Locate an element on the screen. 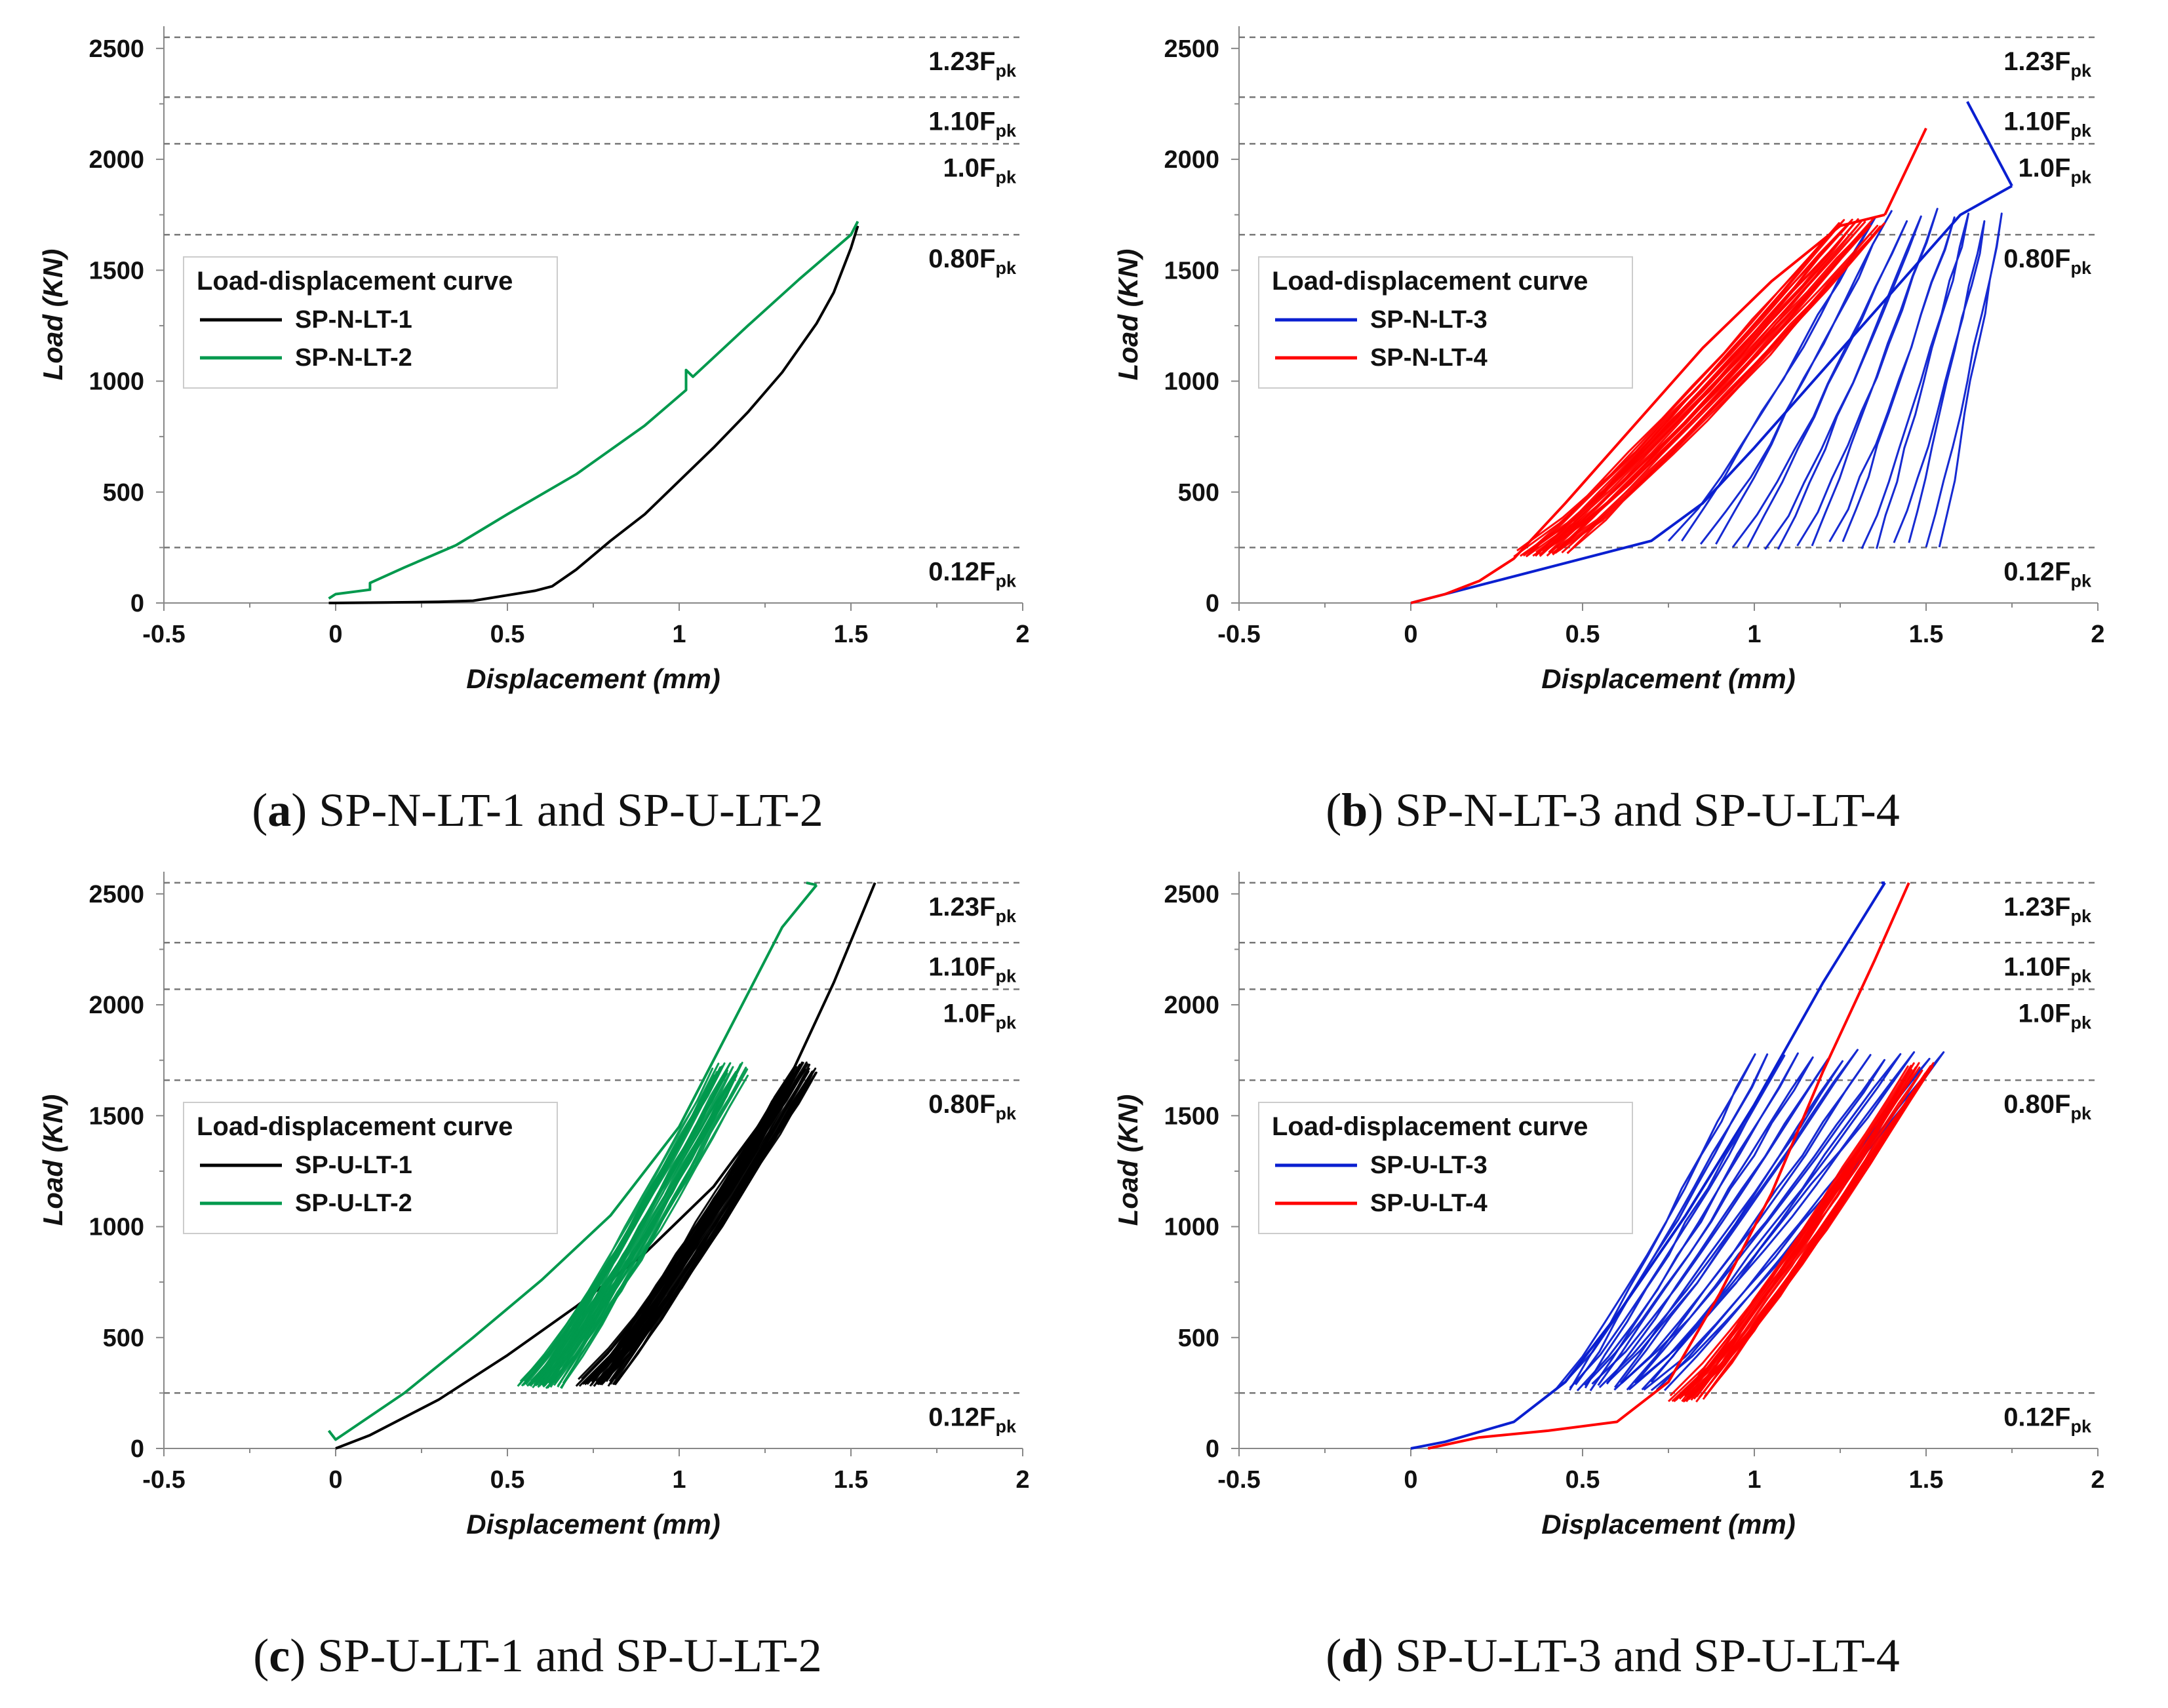 This screenshot has height=1708, width=2168. legend-label: SP-N-LT-2 is located at coordinates (353, 358).